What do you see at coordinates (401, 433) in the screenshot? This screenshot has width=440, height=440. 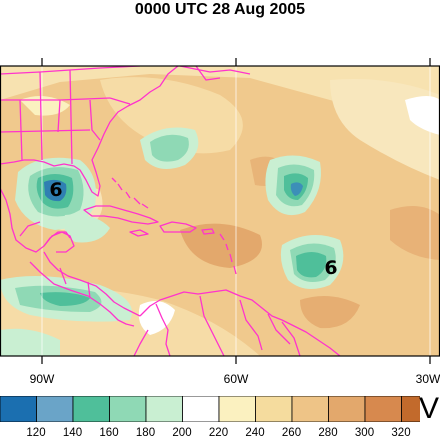 I see `colorbar-tick-label: 320` at bounding box center [401, 433].